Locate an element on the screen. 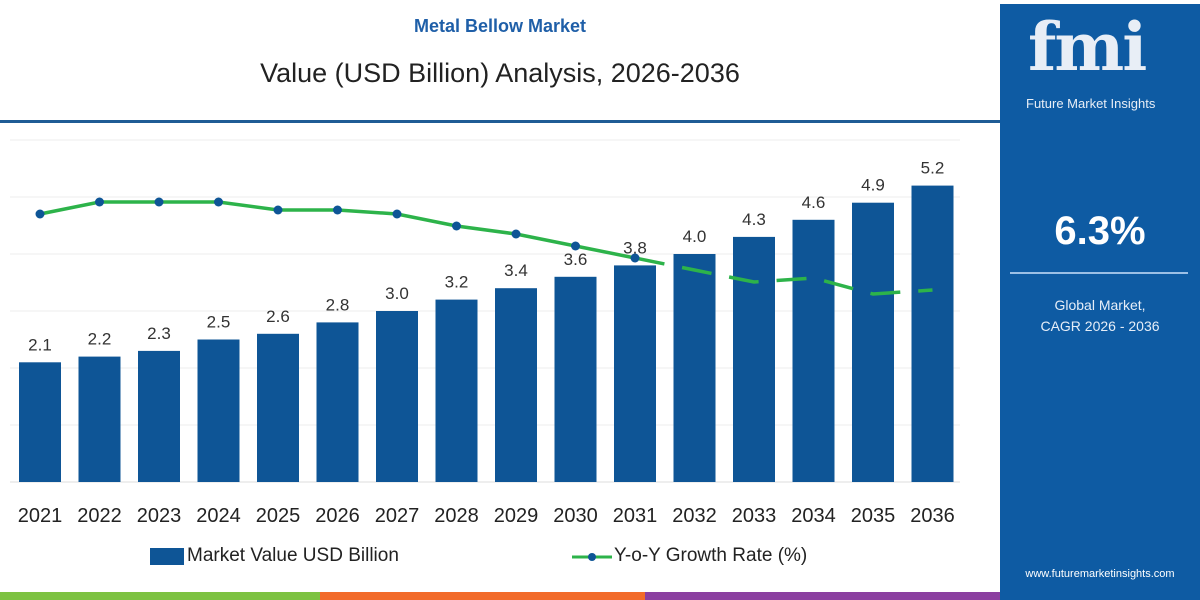  x-tick-label: 2024 is located at coordinates (218, 516).